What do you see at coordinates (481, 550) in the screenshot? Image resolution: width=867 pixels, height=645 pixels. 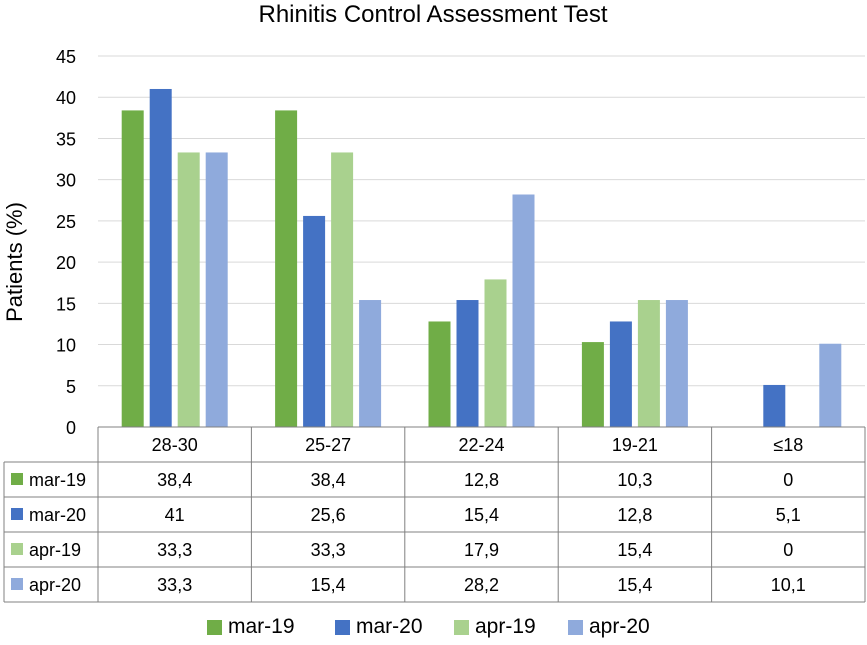 I see `data-label: 17,9` at bounding box center [481, 550].